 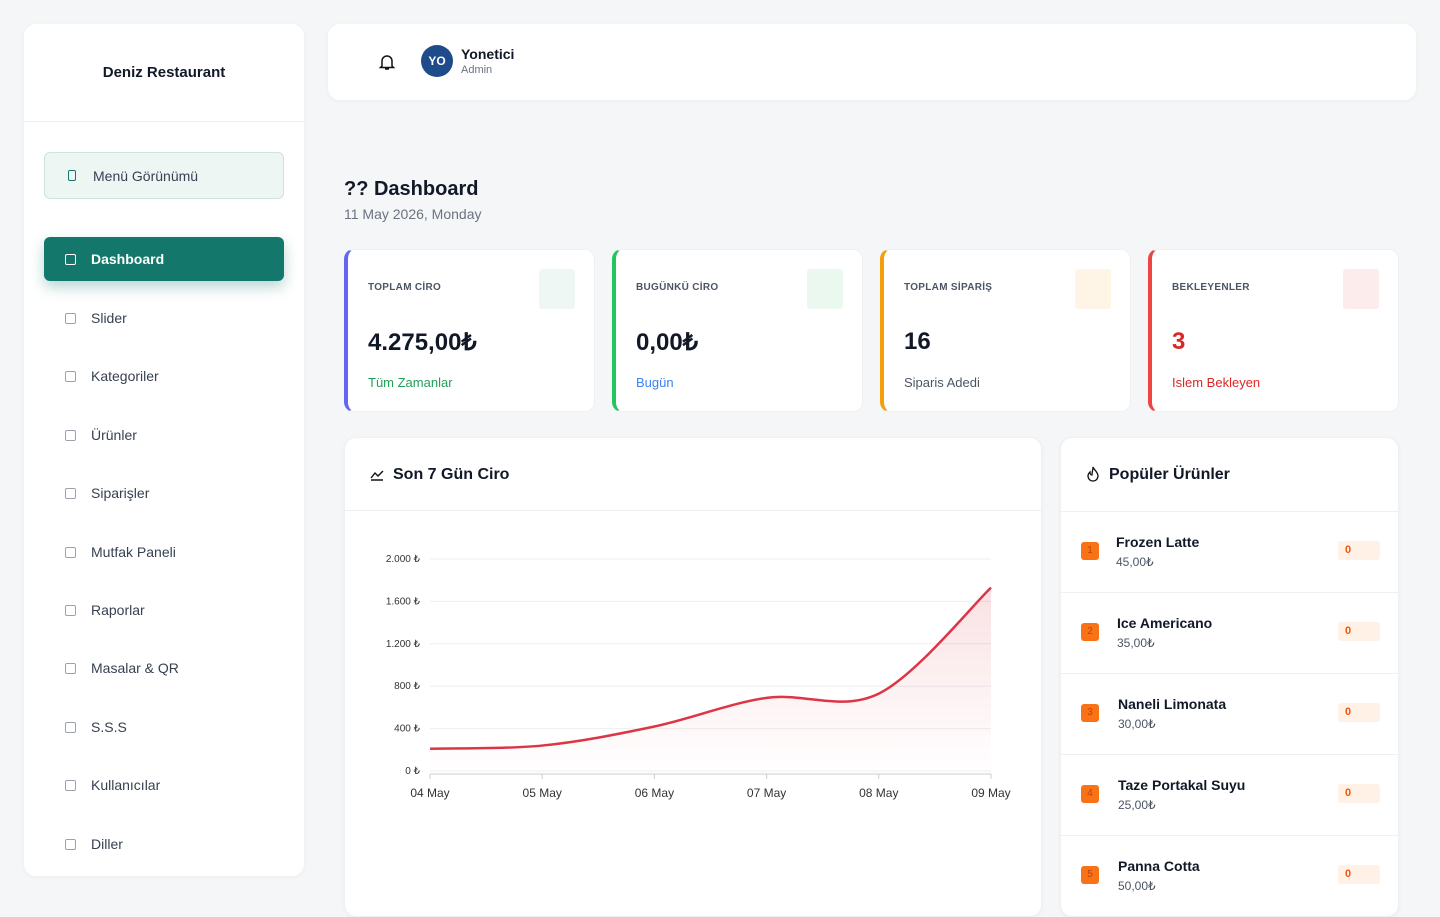 I want to click on nav-item: Slider, so click(x=164, y=318).